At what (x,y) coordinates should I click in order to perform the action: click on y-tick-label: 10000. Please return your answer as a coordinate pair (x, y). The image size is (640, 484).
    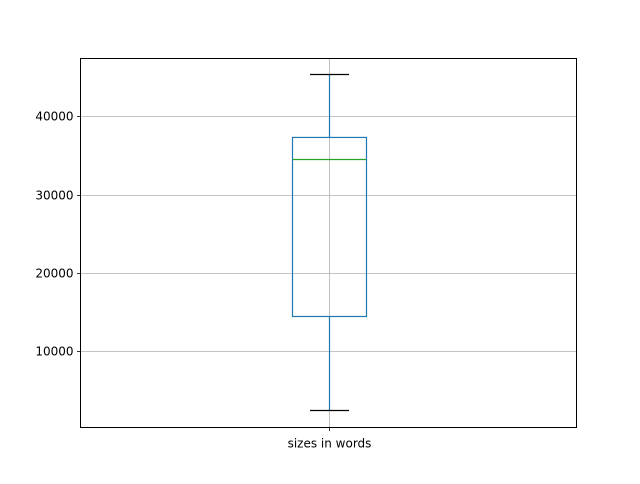
    Looking at the image, I should click on (54, 352).